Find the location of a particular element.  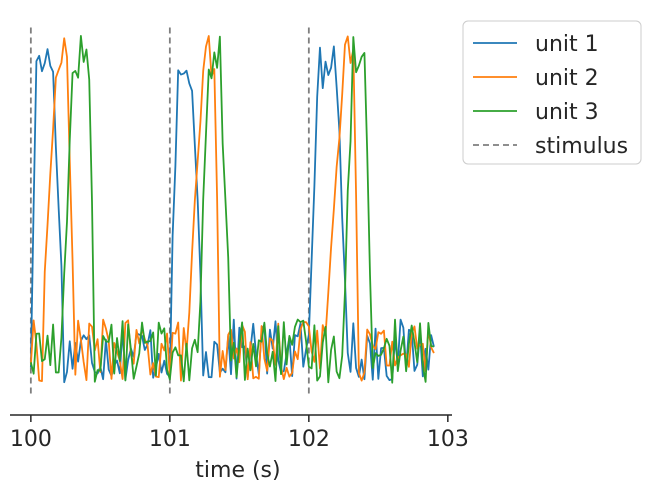

x-tick-label: 100 is located at coordinates (31, 439).